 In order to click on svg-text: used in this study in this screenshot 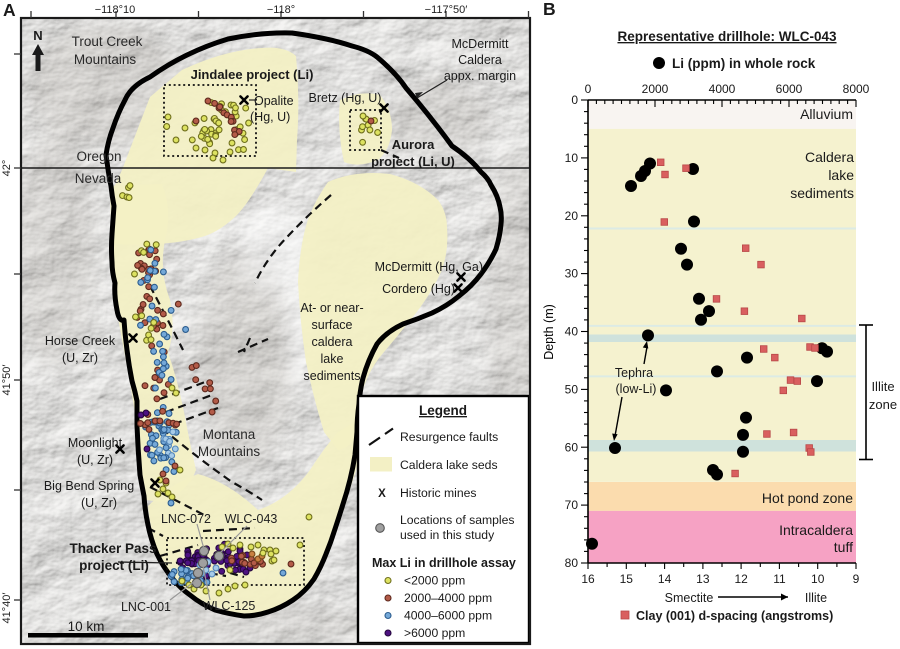, I will do `click(447, 535)`.